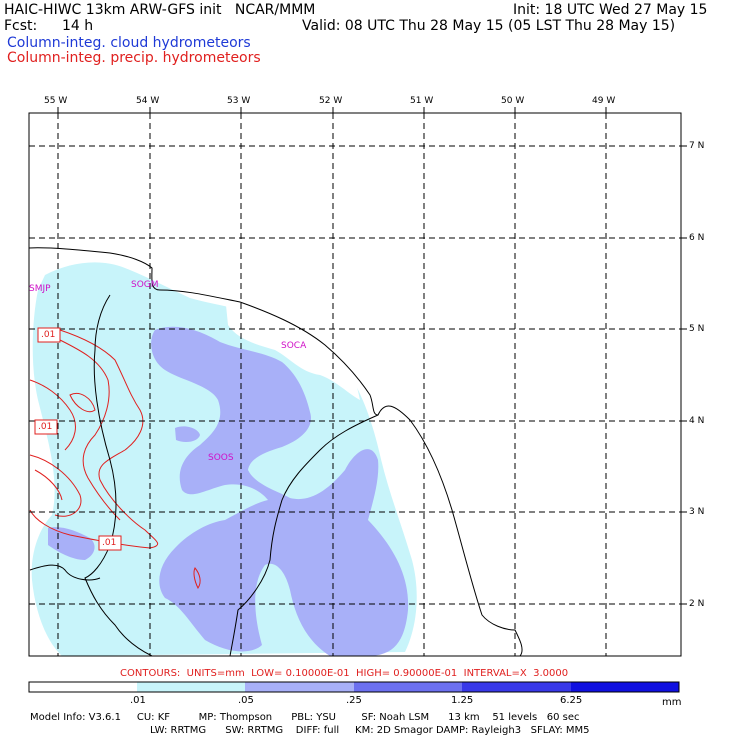 This screenshot has height=740, width=740. Describe the element at coordinates (697, 421) in the screenshot. I see `lat-label: 4 N` at that location.